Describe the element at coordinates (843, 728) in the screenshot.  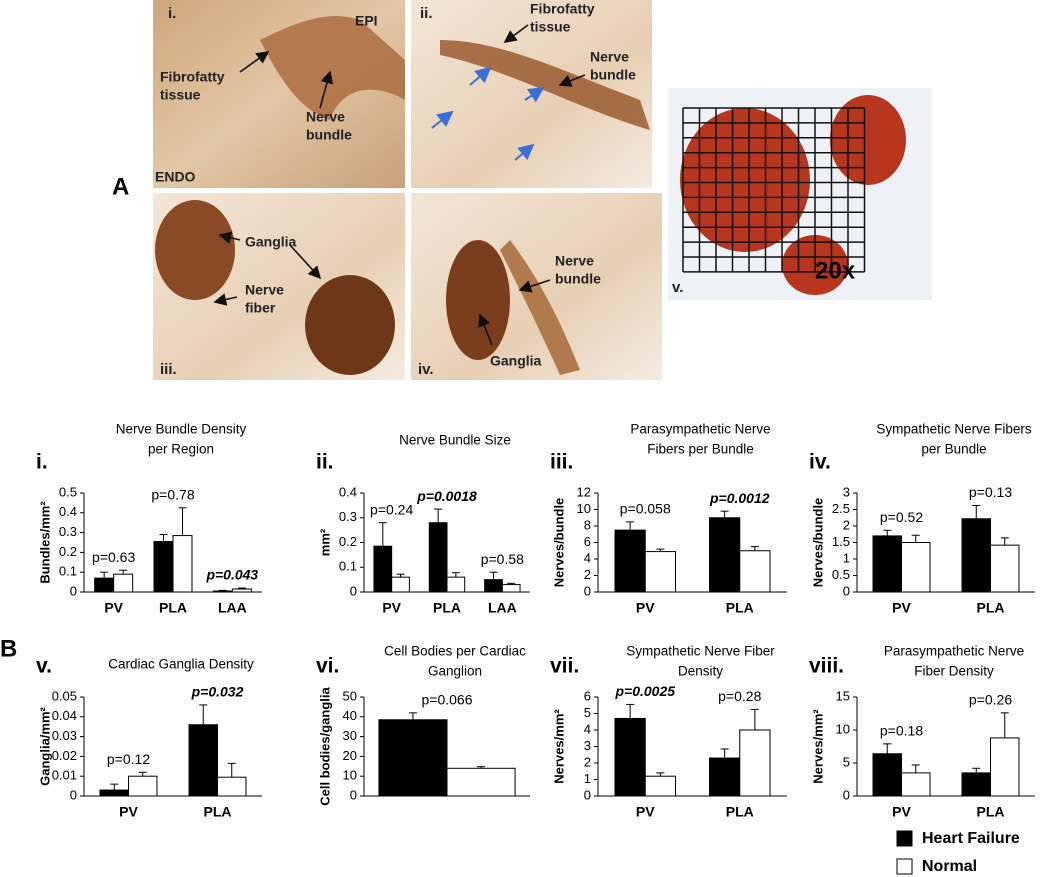
I see `y-tick-label: 10` at that location.